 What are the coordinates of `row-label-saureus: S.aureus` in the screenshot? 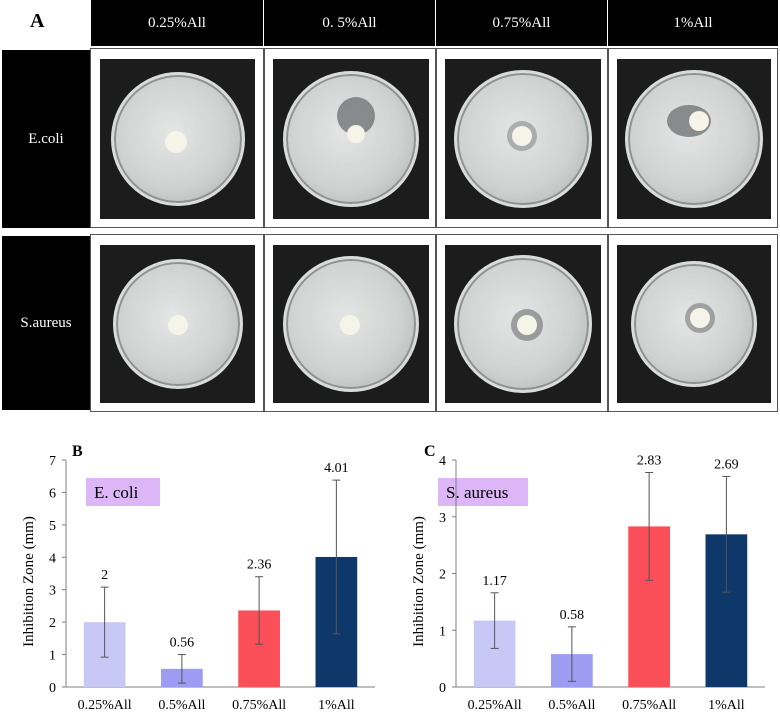 It's located at (46, 323).